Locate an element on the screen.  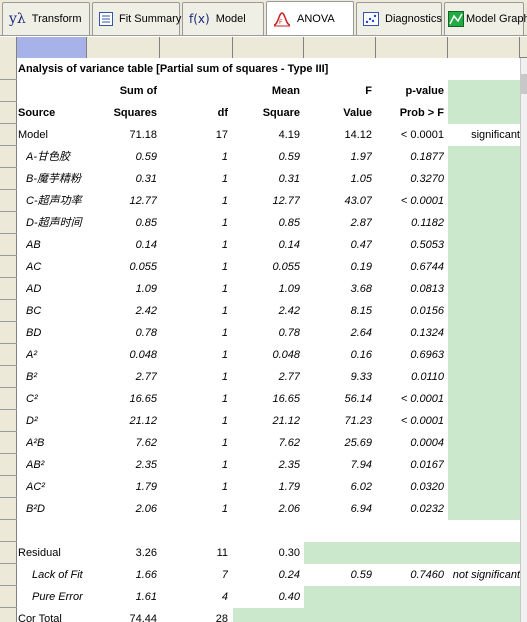
f-cell: 7.94 is located at coordinates (361, 465).